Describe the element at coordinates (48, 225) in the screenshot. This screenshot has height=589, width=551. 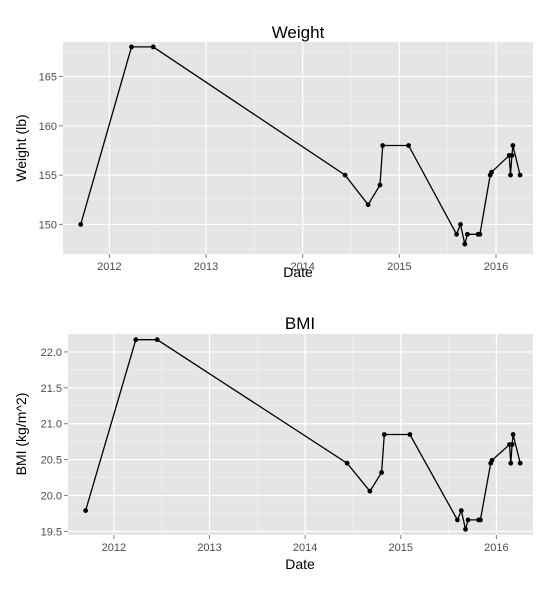
I see `y-tick-label: 150` at that location.